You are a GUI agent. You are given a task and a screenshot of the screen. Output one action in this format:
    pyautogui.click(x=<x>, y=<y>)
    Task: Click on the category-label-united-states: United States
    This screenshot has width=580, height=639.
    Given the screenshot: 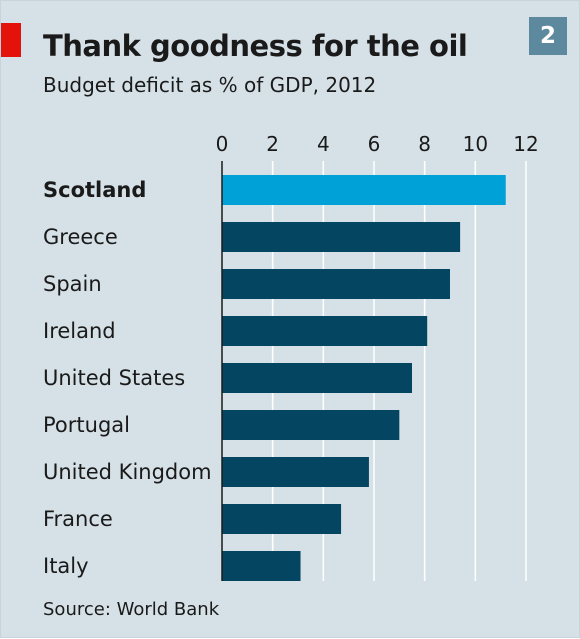 What is the action you would take?
    pyautogui.click(x=114, y=378)
    